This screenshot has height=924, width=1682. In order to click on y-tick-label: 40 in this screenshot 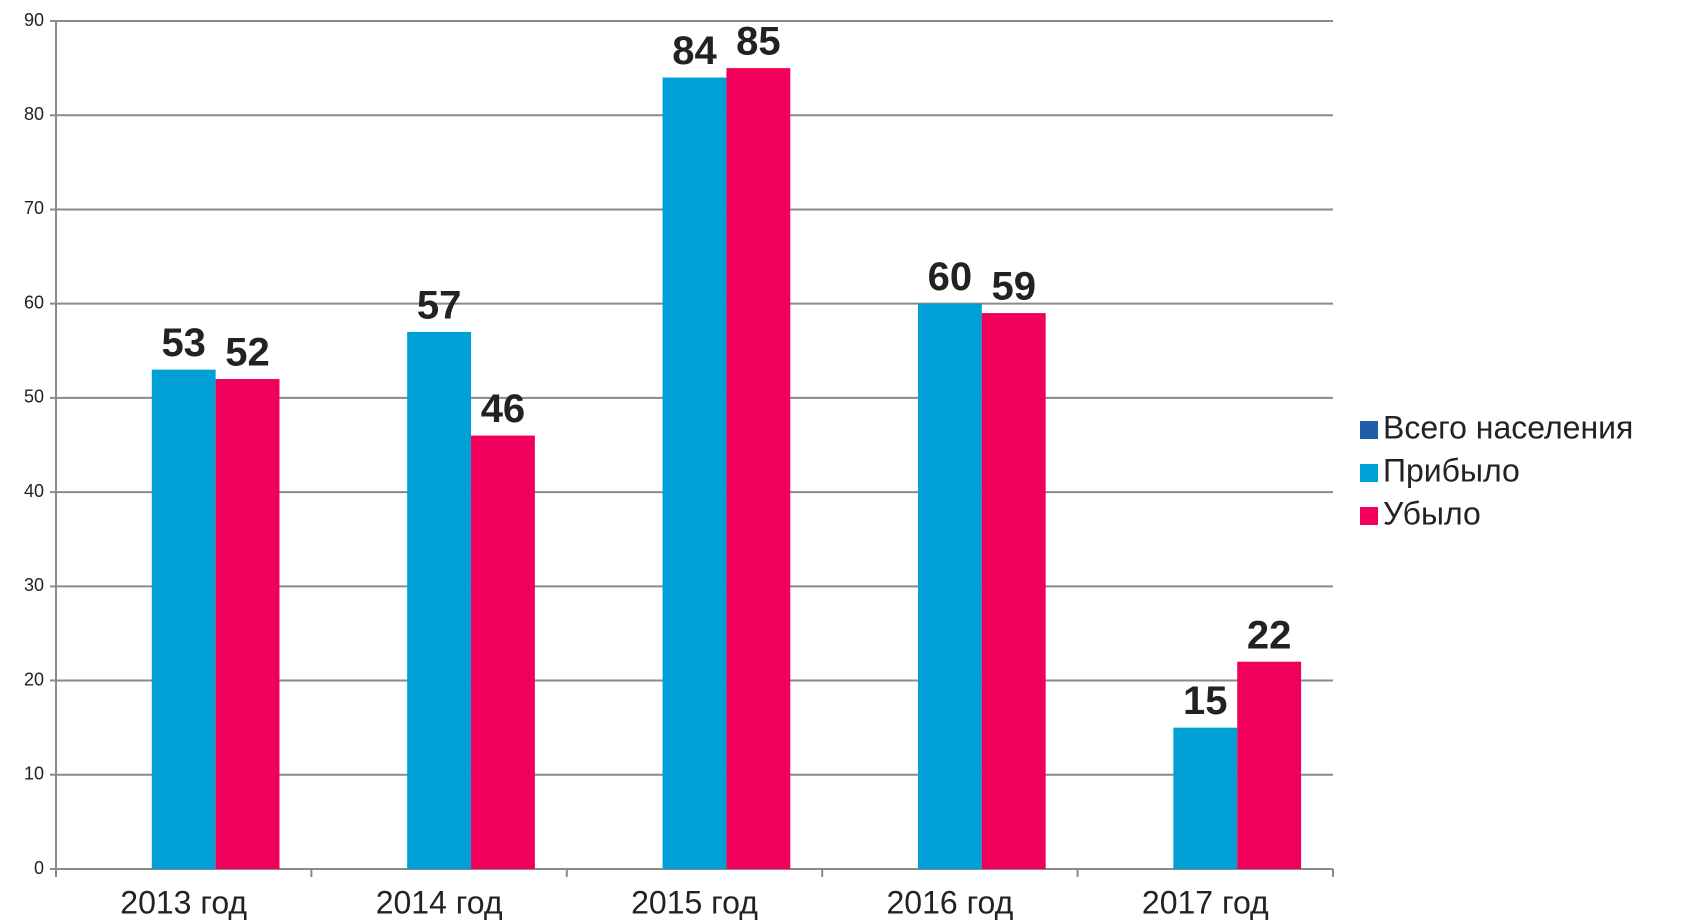, I will do `click(34, 491)`.